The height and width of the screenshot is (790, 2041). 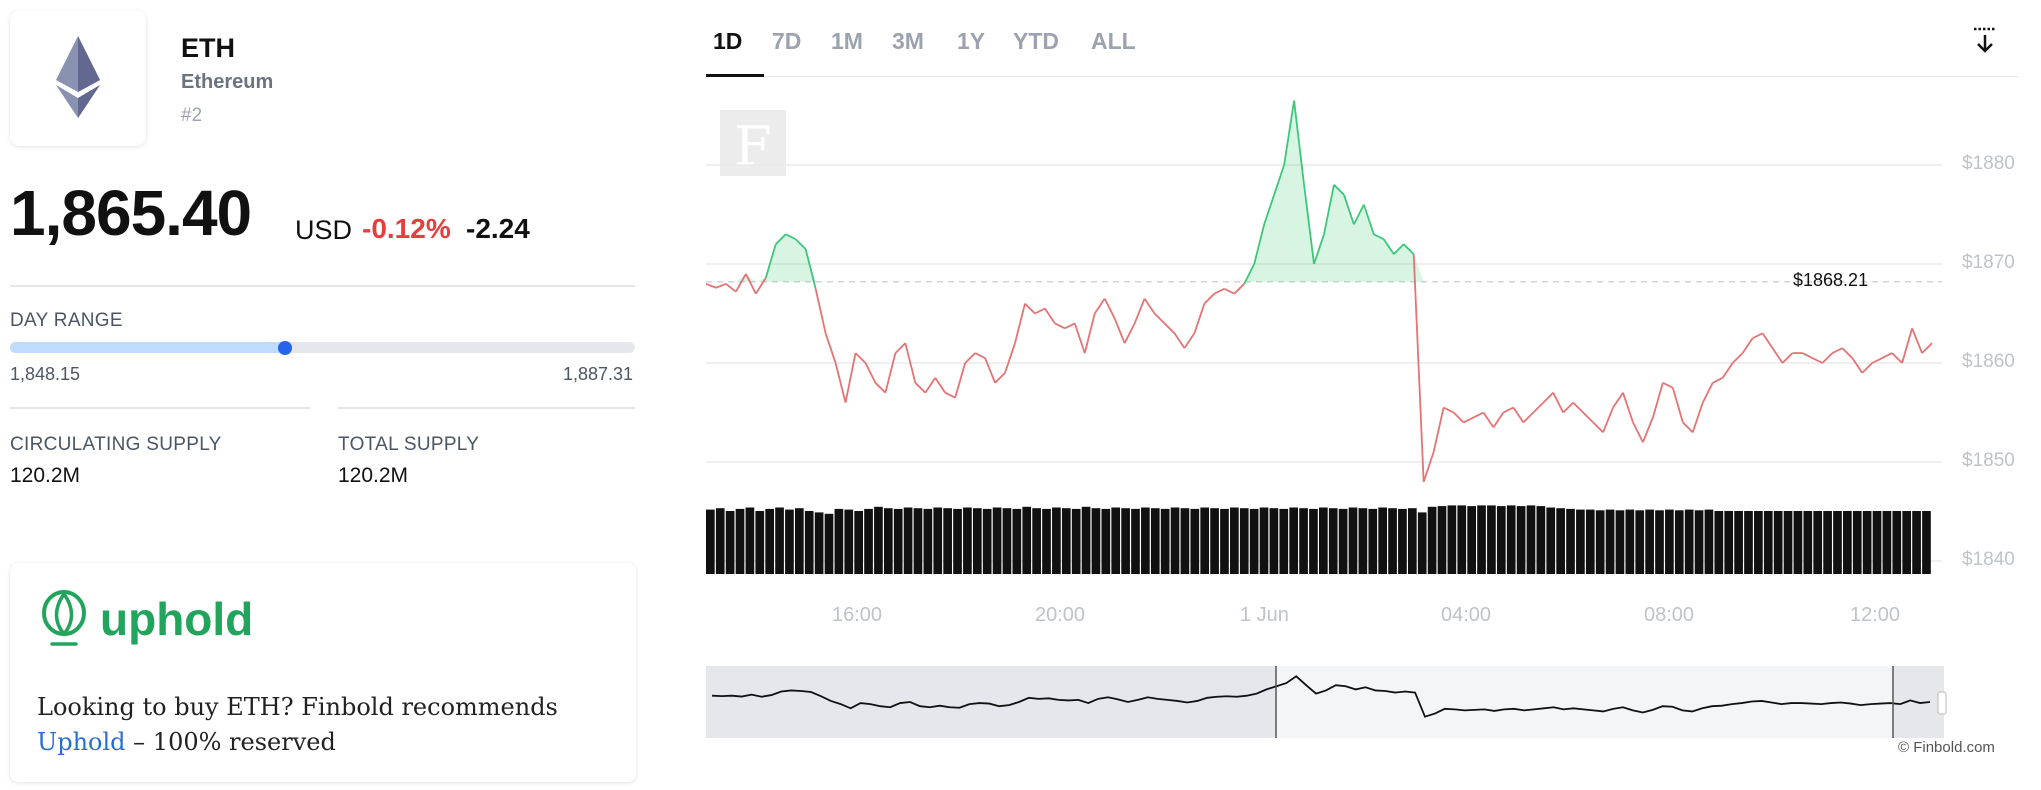 I want to click on tab-ytd: YTD, so click(x=1036, y=41).